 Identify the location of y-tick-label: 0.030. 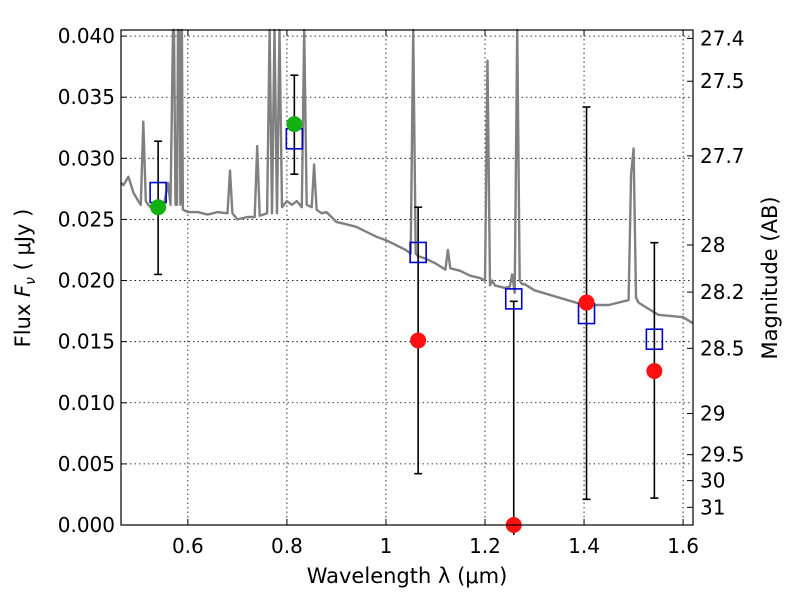
(86, 158).